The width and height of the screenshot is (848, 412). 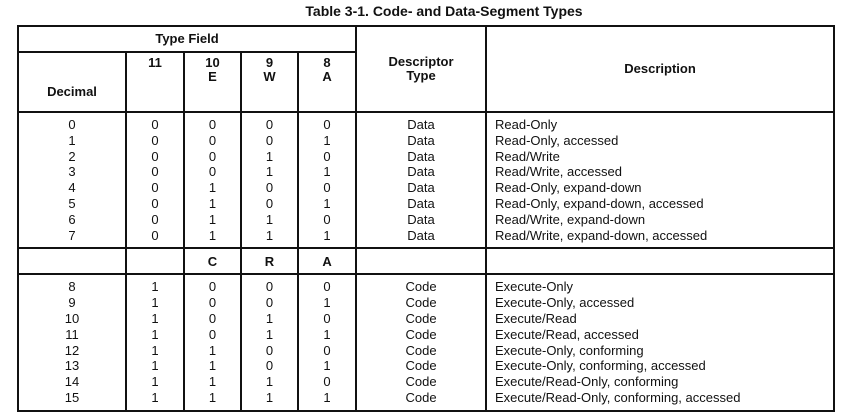 I want to click on bit9-number: 9, so click(x=269, y=62).